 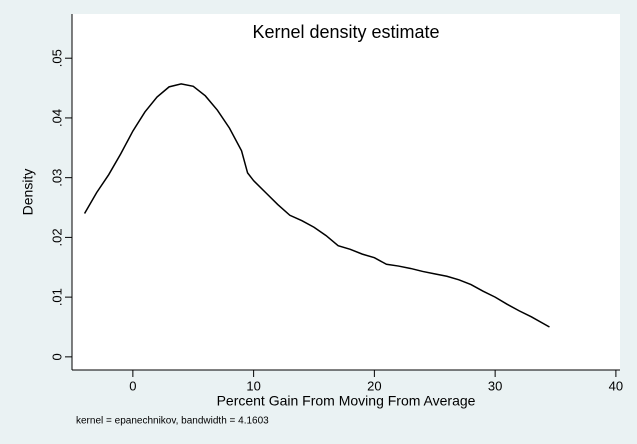 I want to click on x-tick-label: 30, so click(x=495, y=385).